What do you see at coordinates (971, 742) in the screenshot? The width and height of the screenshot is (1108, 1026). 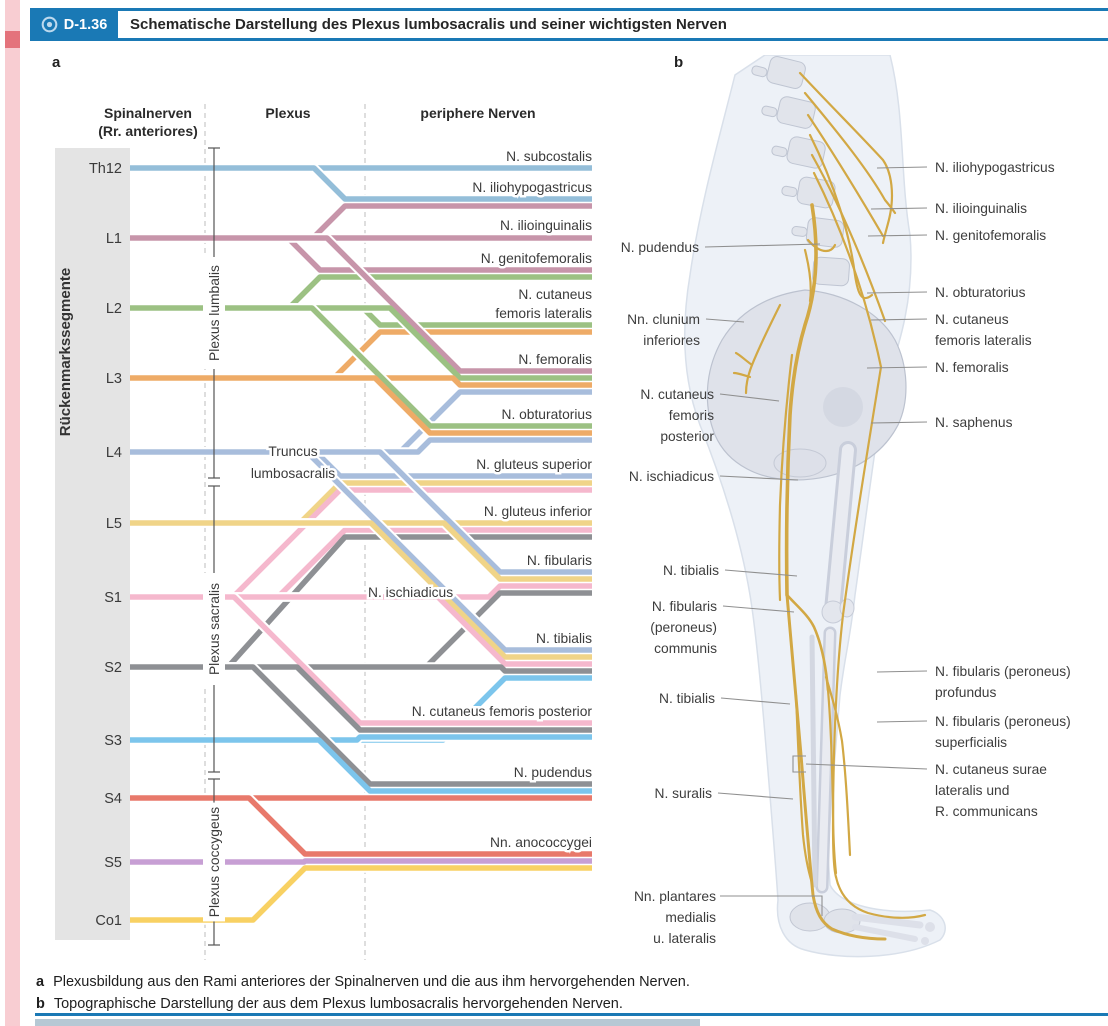 I see `anatomy-label: superficialis` at bounding box center [971, 742].